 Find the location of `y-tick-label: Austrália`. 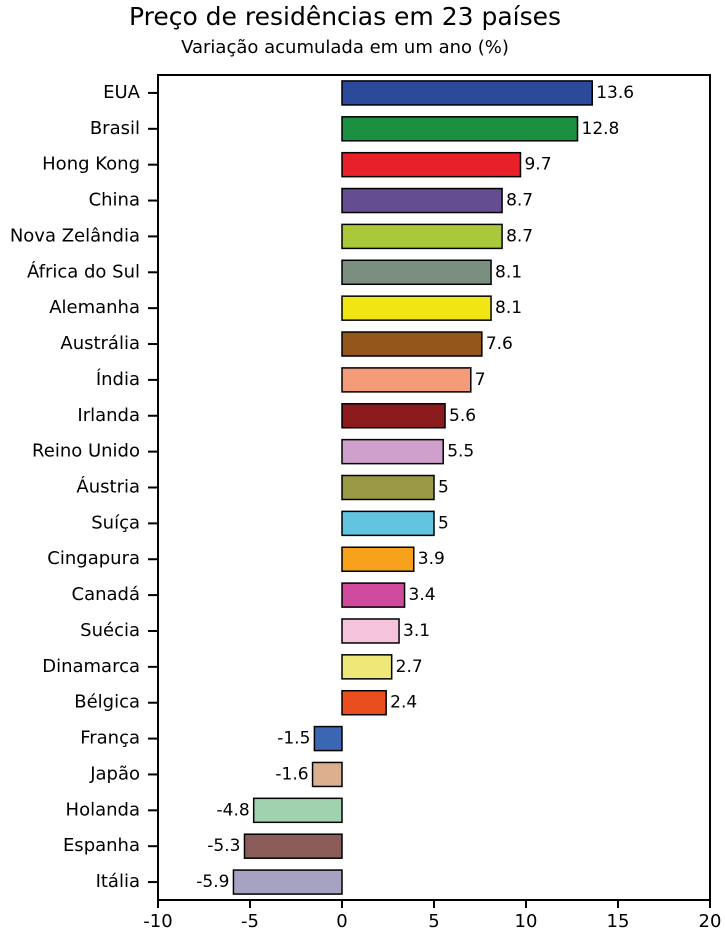

y-tick-label: Austrália is located at coordinates (100, 343).